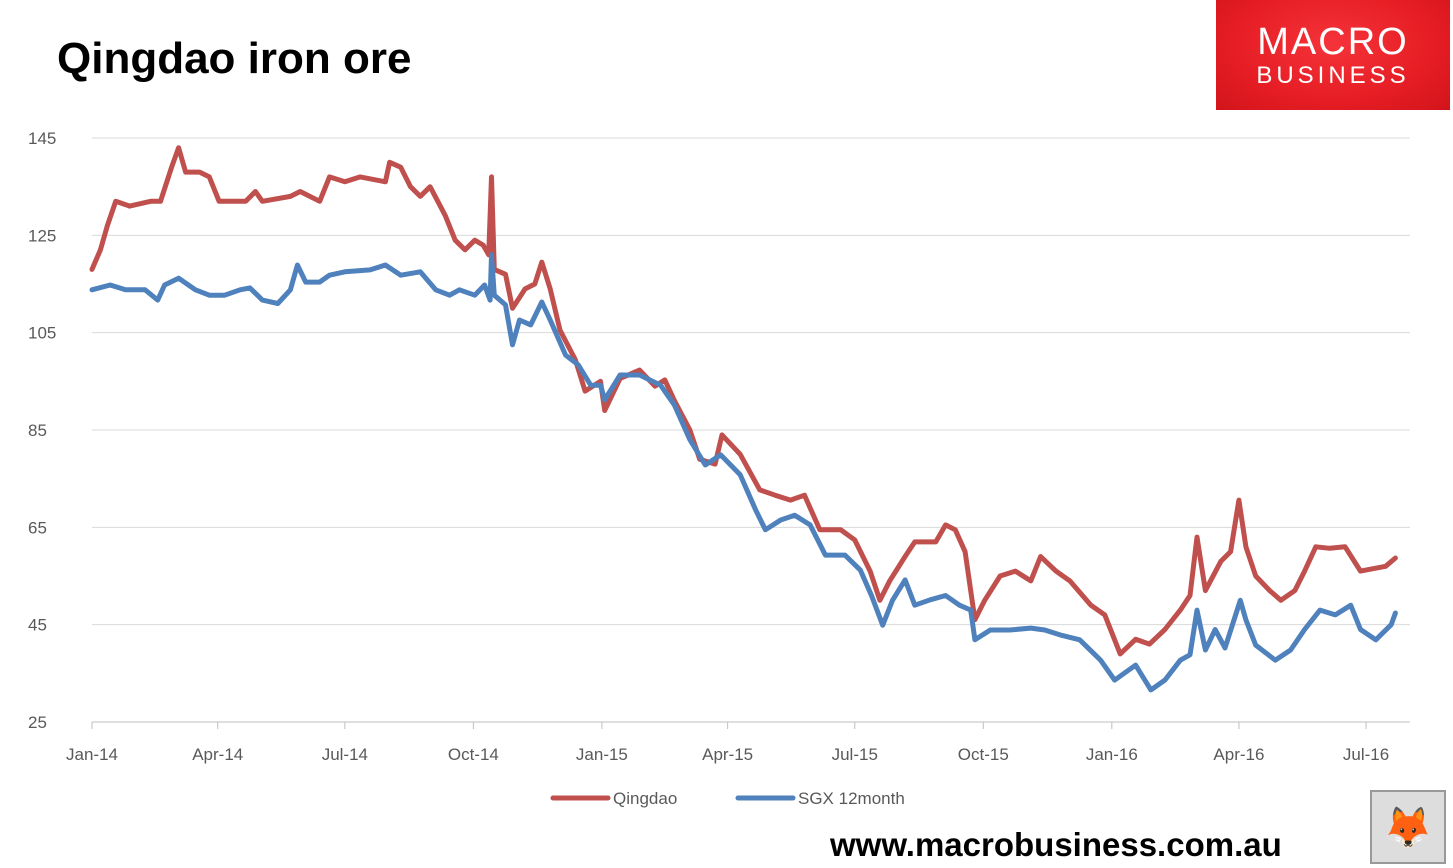 This screenshot has width=1453, height=868. I want to click on legend-label: SGX 12month, so click(851, 798).